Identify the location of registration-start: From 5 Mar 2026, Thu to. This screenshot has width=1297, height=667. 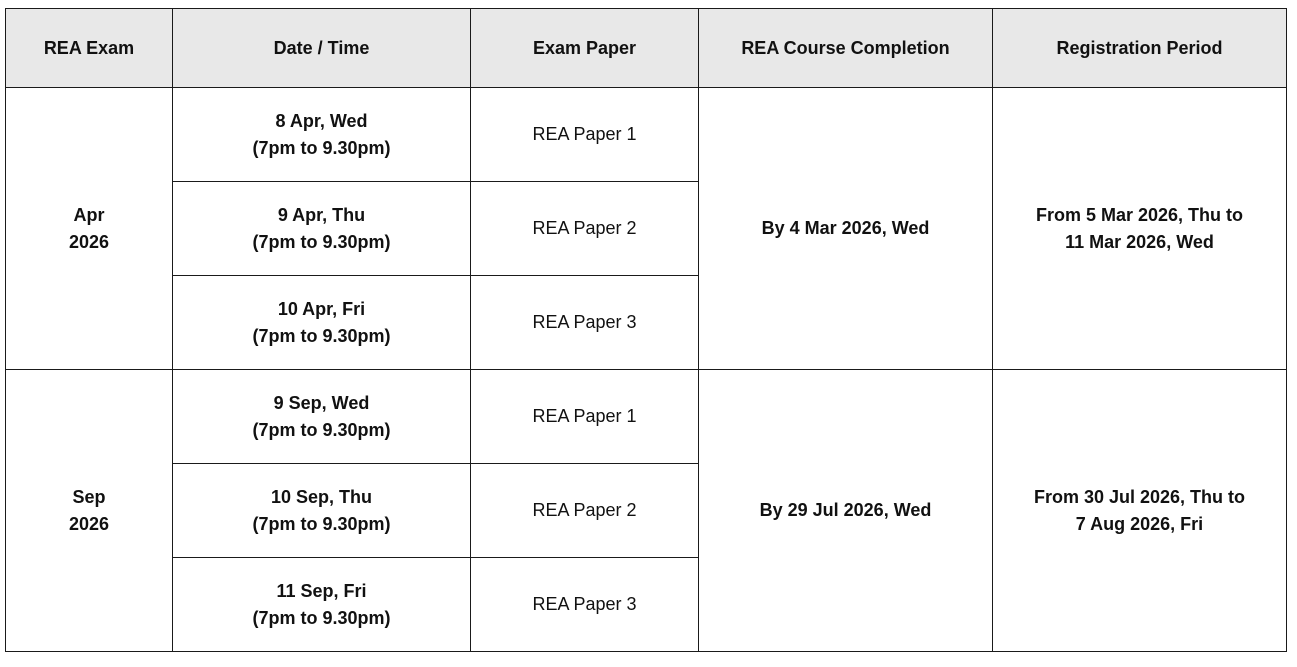
(1139, 214).